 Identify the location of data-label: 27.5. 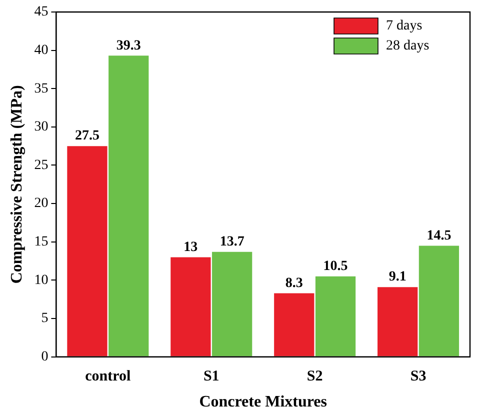
(87, 136).